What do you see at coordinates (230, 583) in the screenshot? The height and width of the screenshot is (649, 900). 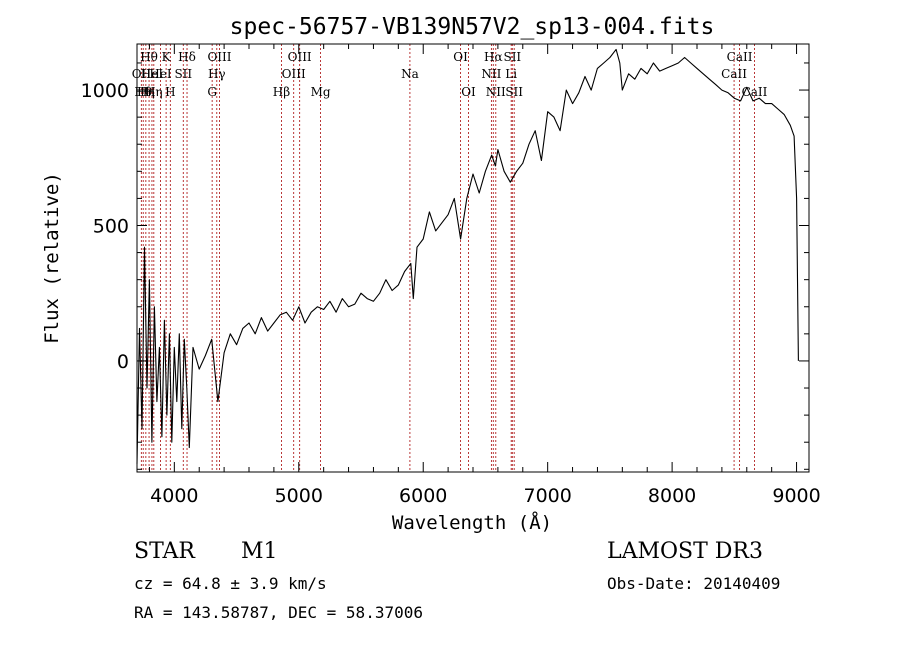 I see `redshift-velocity: cz = 64.8 ± 3.9 km/s` at bounding box center [230, 583].